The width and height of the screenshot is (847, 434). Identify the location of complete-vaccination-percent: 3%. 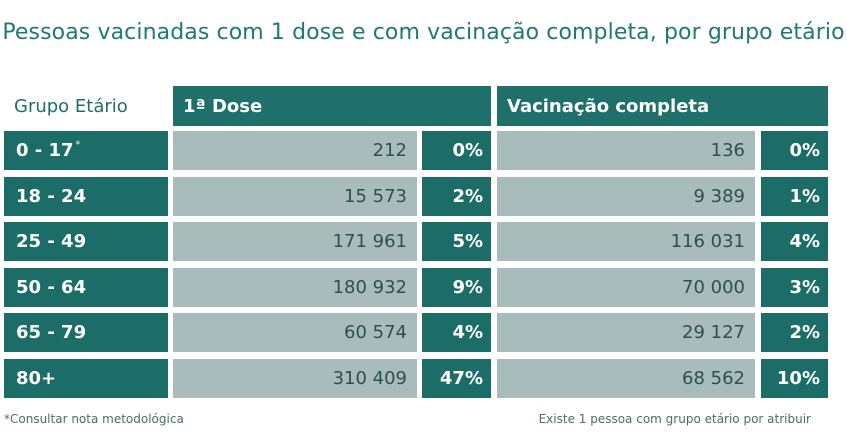
(794, 287).